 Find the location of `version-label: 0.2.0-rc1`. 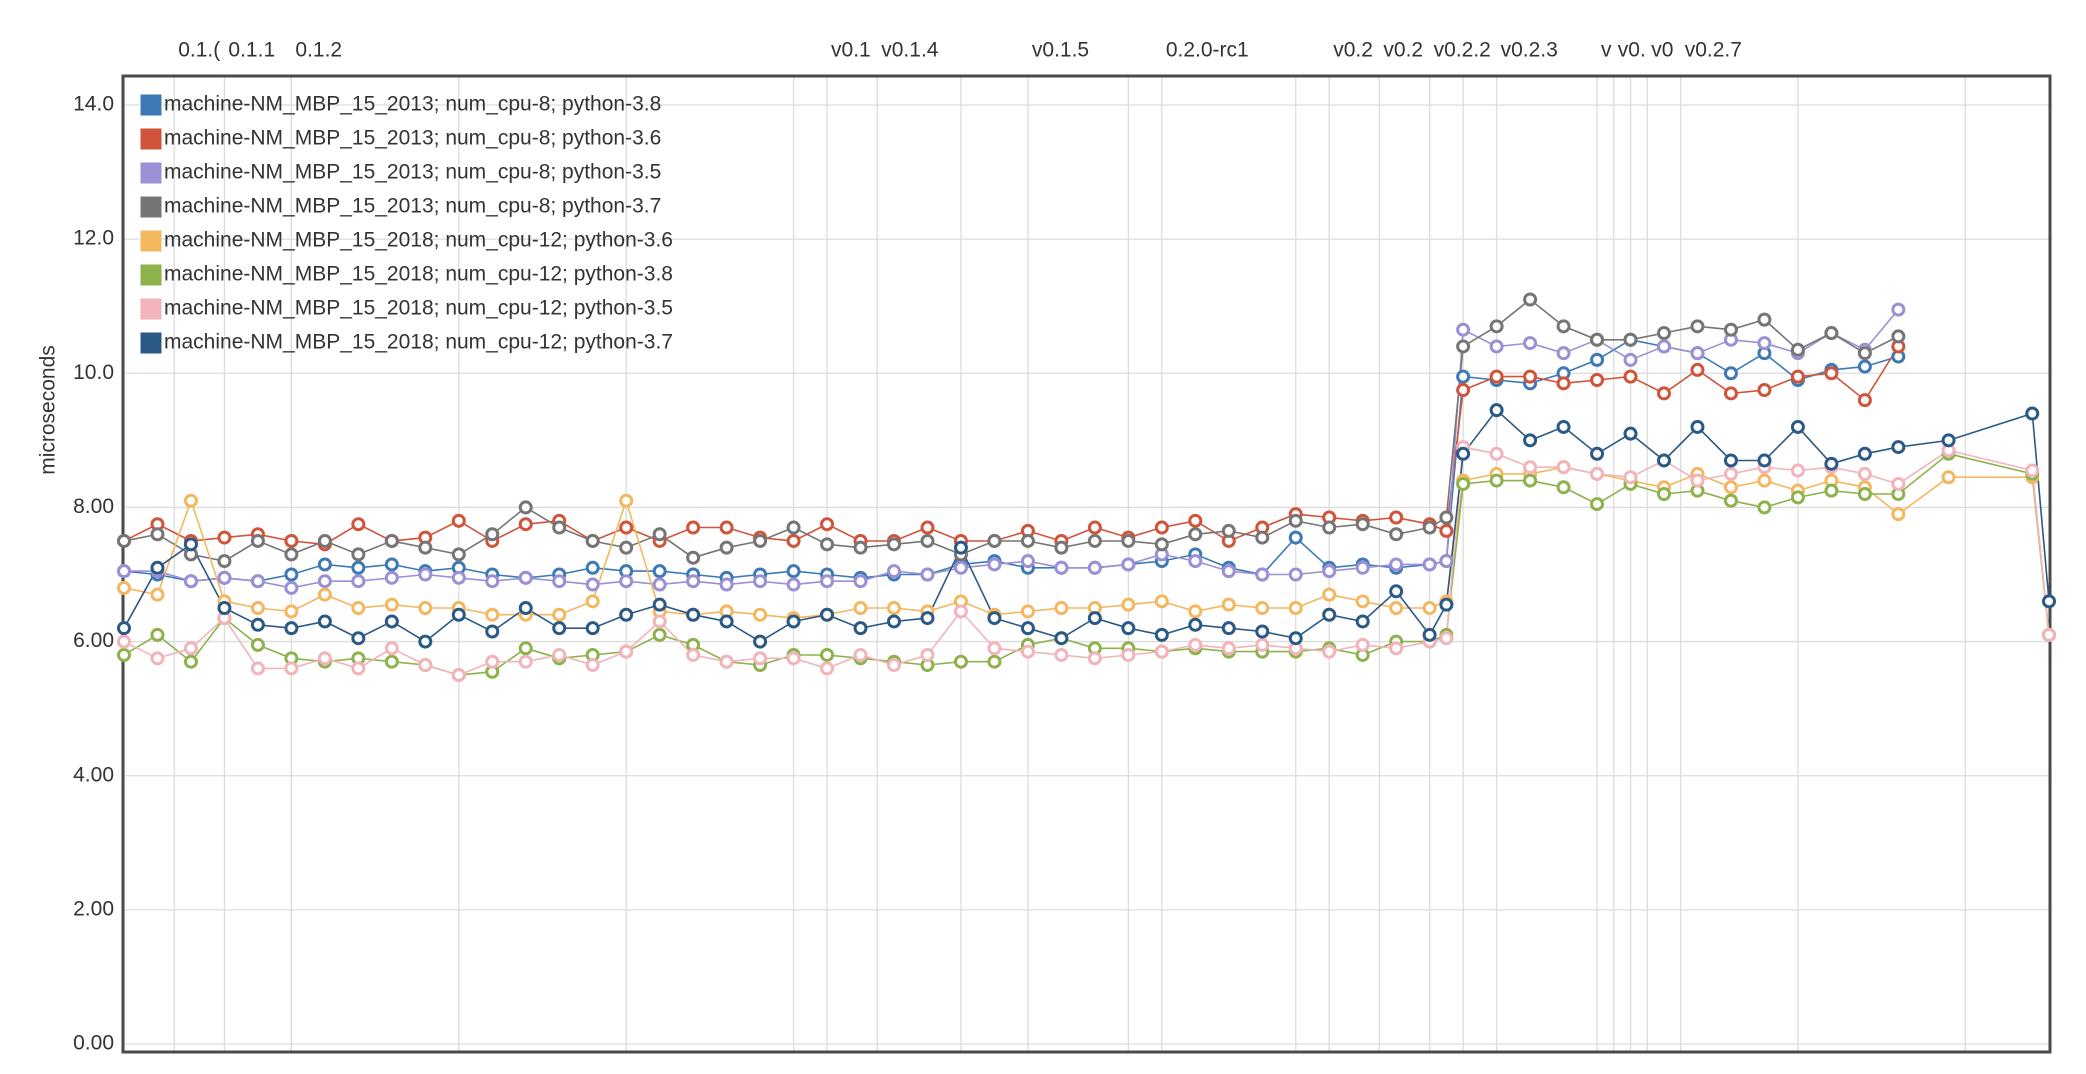

version-label: 0.2.0-rc1 is located at coordinates (1207, 50).